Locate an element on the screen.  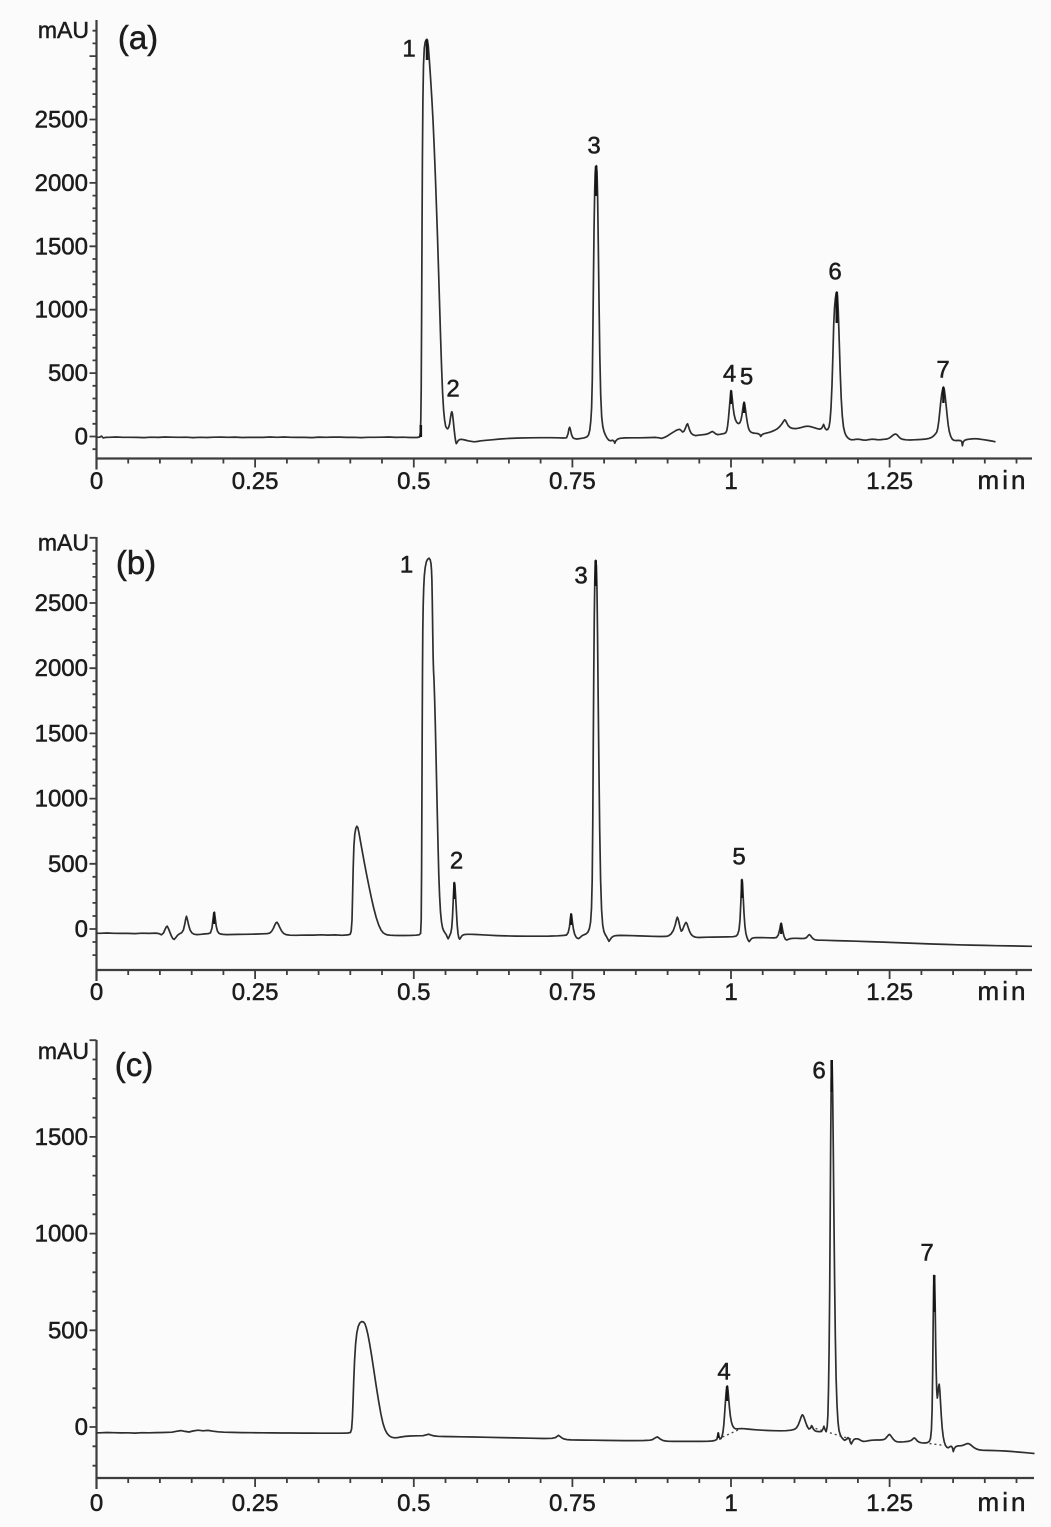
svg-text: (a) is located at coordinates (138, 37).